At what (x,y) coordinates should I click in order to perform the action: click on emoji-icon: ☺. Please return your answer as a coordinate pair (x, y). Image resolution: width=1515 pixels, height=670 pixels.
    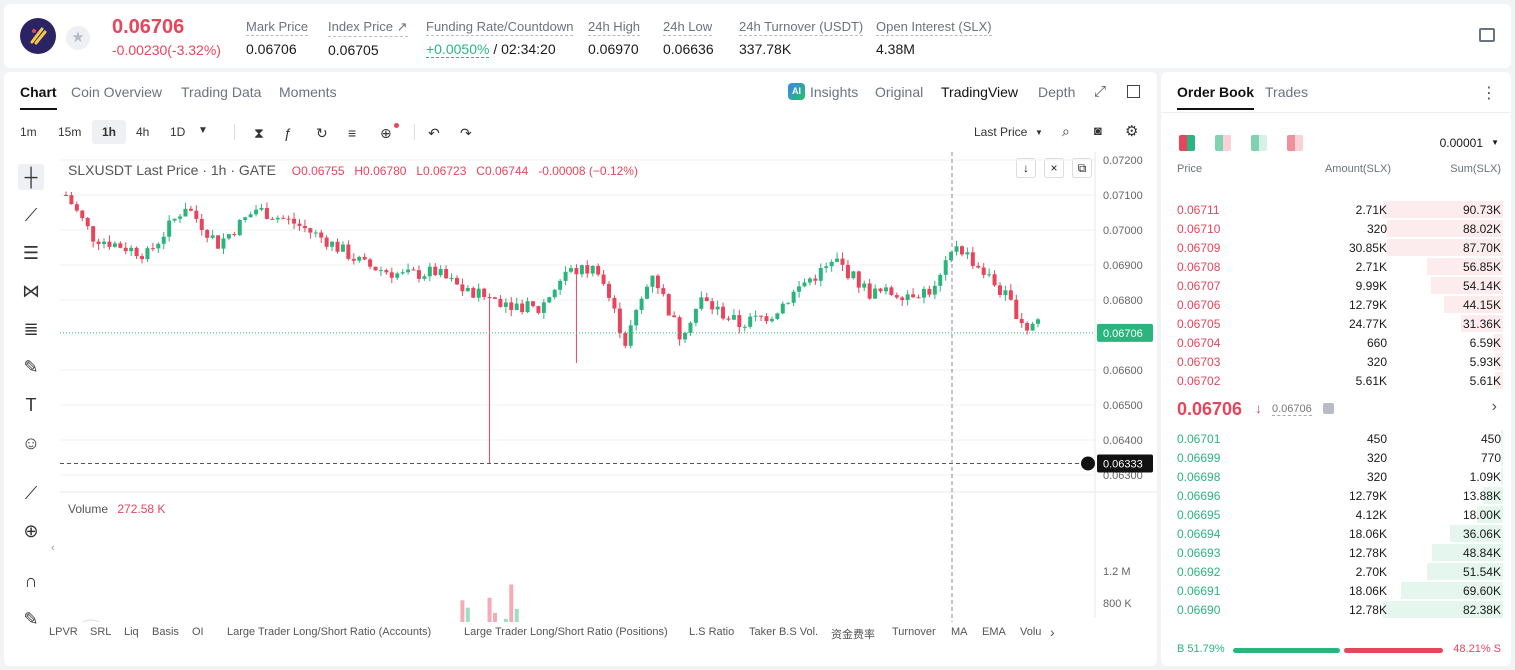
    Looking at the image, I should click on (31, 443).